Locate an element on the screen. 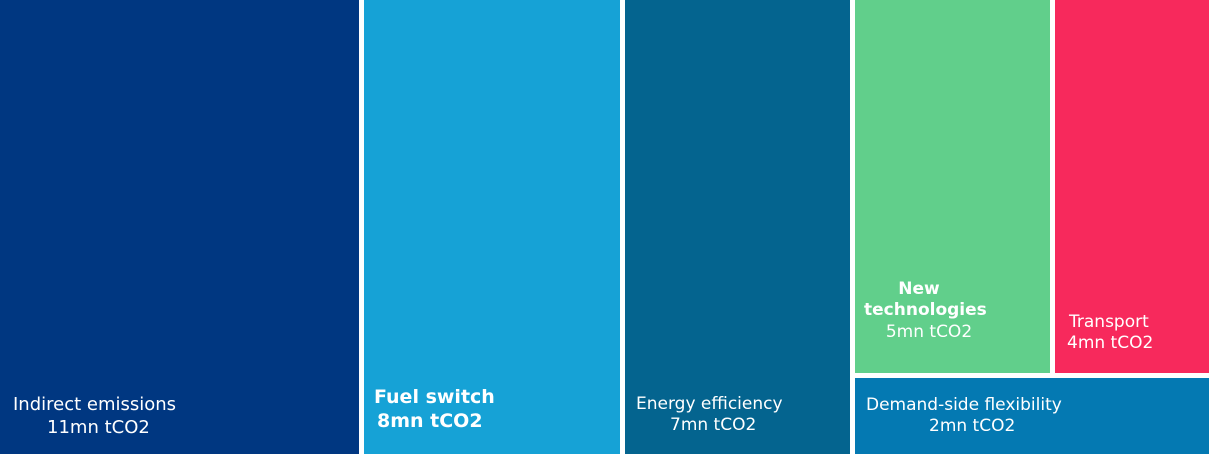  tile-label: Energy efficiency is located at coordinates (709, 404).